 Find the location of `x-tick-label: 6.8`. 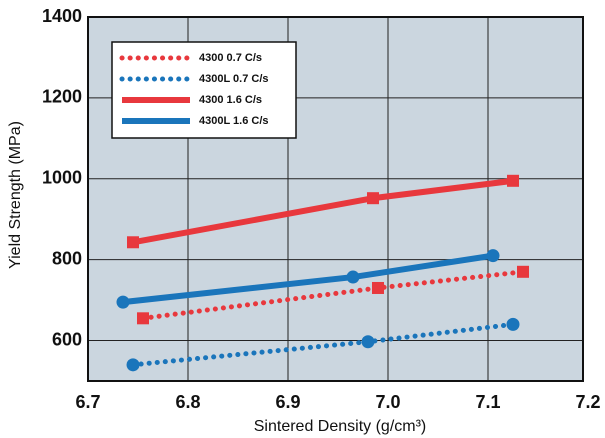

x-tick-label: 6.8 is located at coordinates (187, 402).